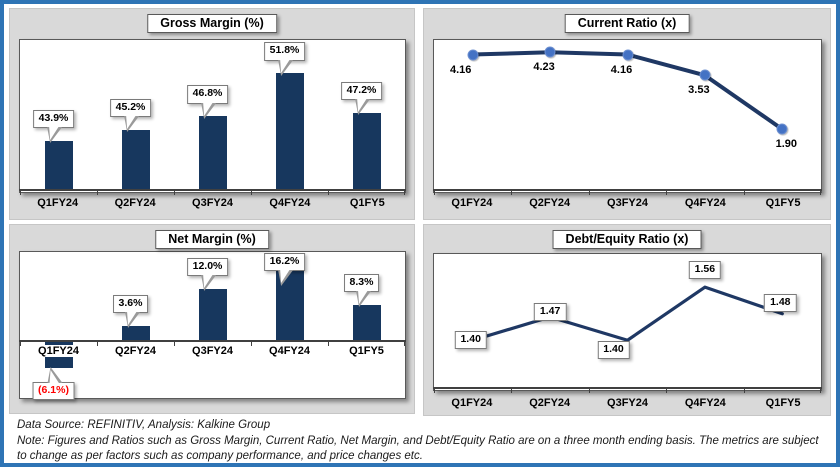 This screenshot has width=840, height=467. What do you see at coordinates (58, 165) in the screenshot?
I see `bar-Q1FY24` at bounding box center [58, 165].